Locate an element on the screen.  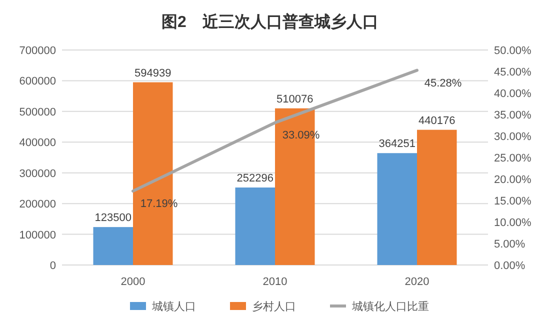
y-tick-label: 200000 is located at coordinates (37, 204).